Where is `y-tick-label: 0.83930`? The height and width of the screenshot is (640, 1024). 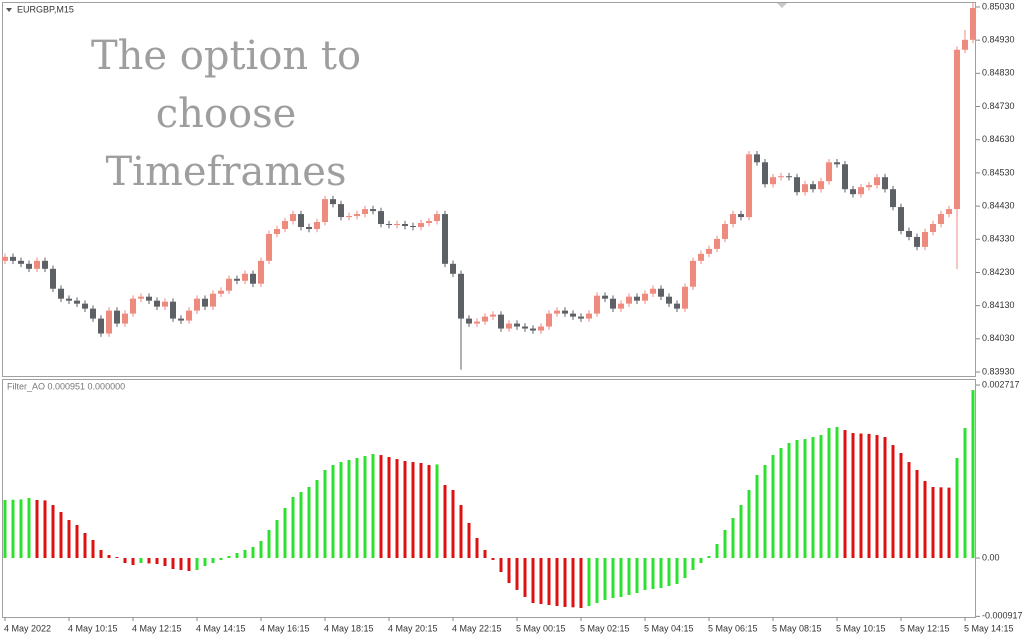 y-tick-label: 0.83930 is located at coordinates (998, 371).